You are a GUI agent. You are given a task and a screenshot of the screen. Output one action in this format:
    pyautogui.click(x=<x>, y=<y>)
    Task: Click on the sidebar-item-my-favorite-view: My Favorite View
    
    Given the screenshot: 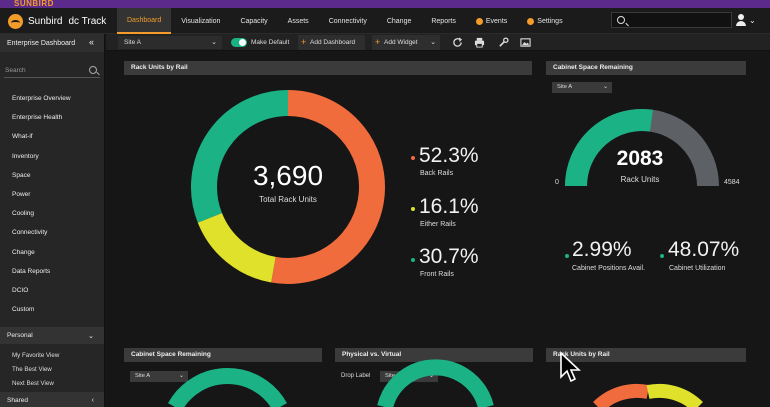 What is the action you would take?
    pyautogui.click(x=36, y=355)
    